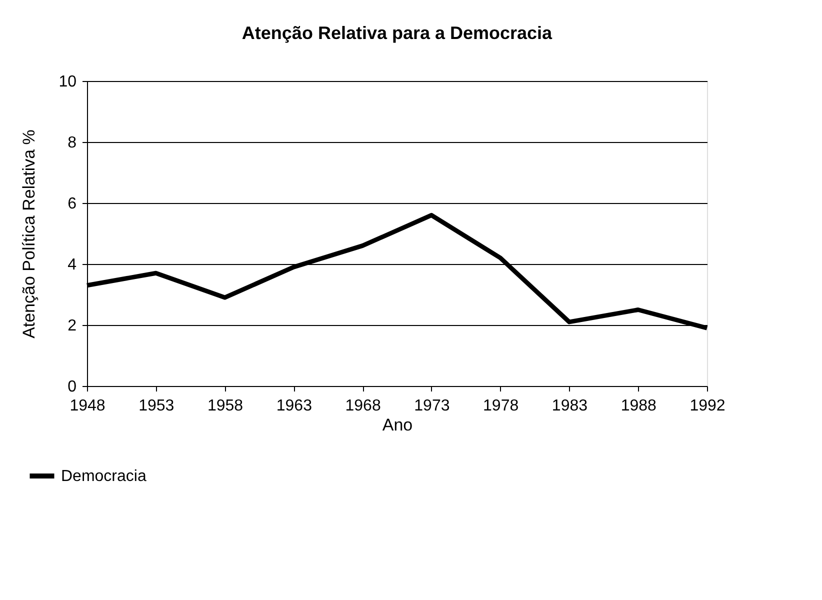 The width and height of the screenshot is (822, 600). What do you see at coordinates (29, 234) in the screenshot?
I see `y-axis-title: Atenção Política Relativa %` at bounding box center [29, 234].